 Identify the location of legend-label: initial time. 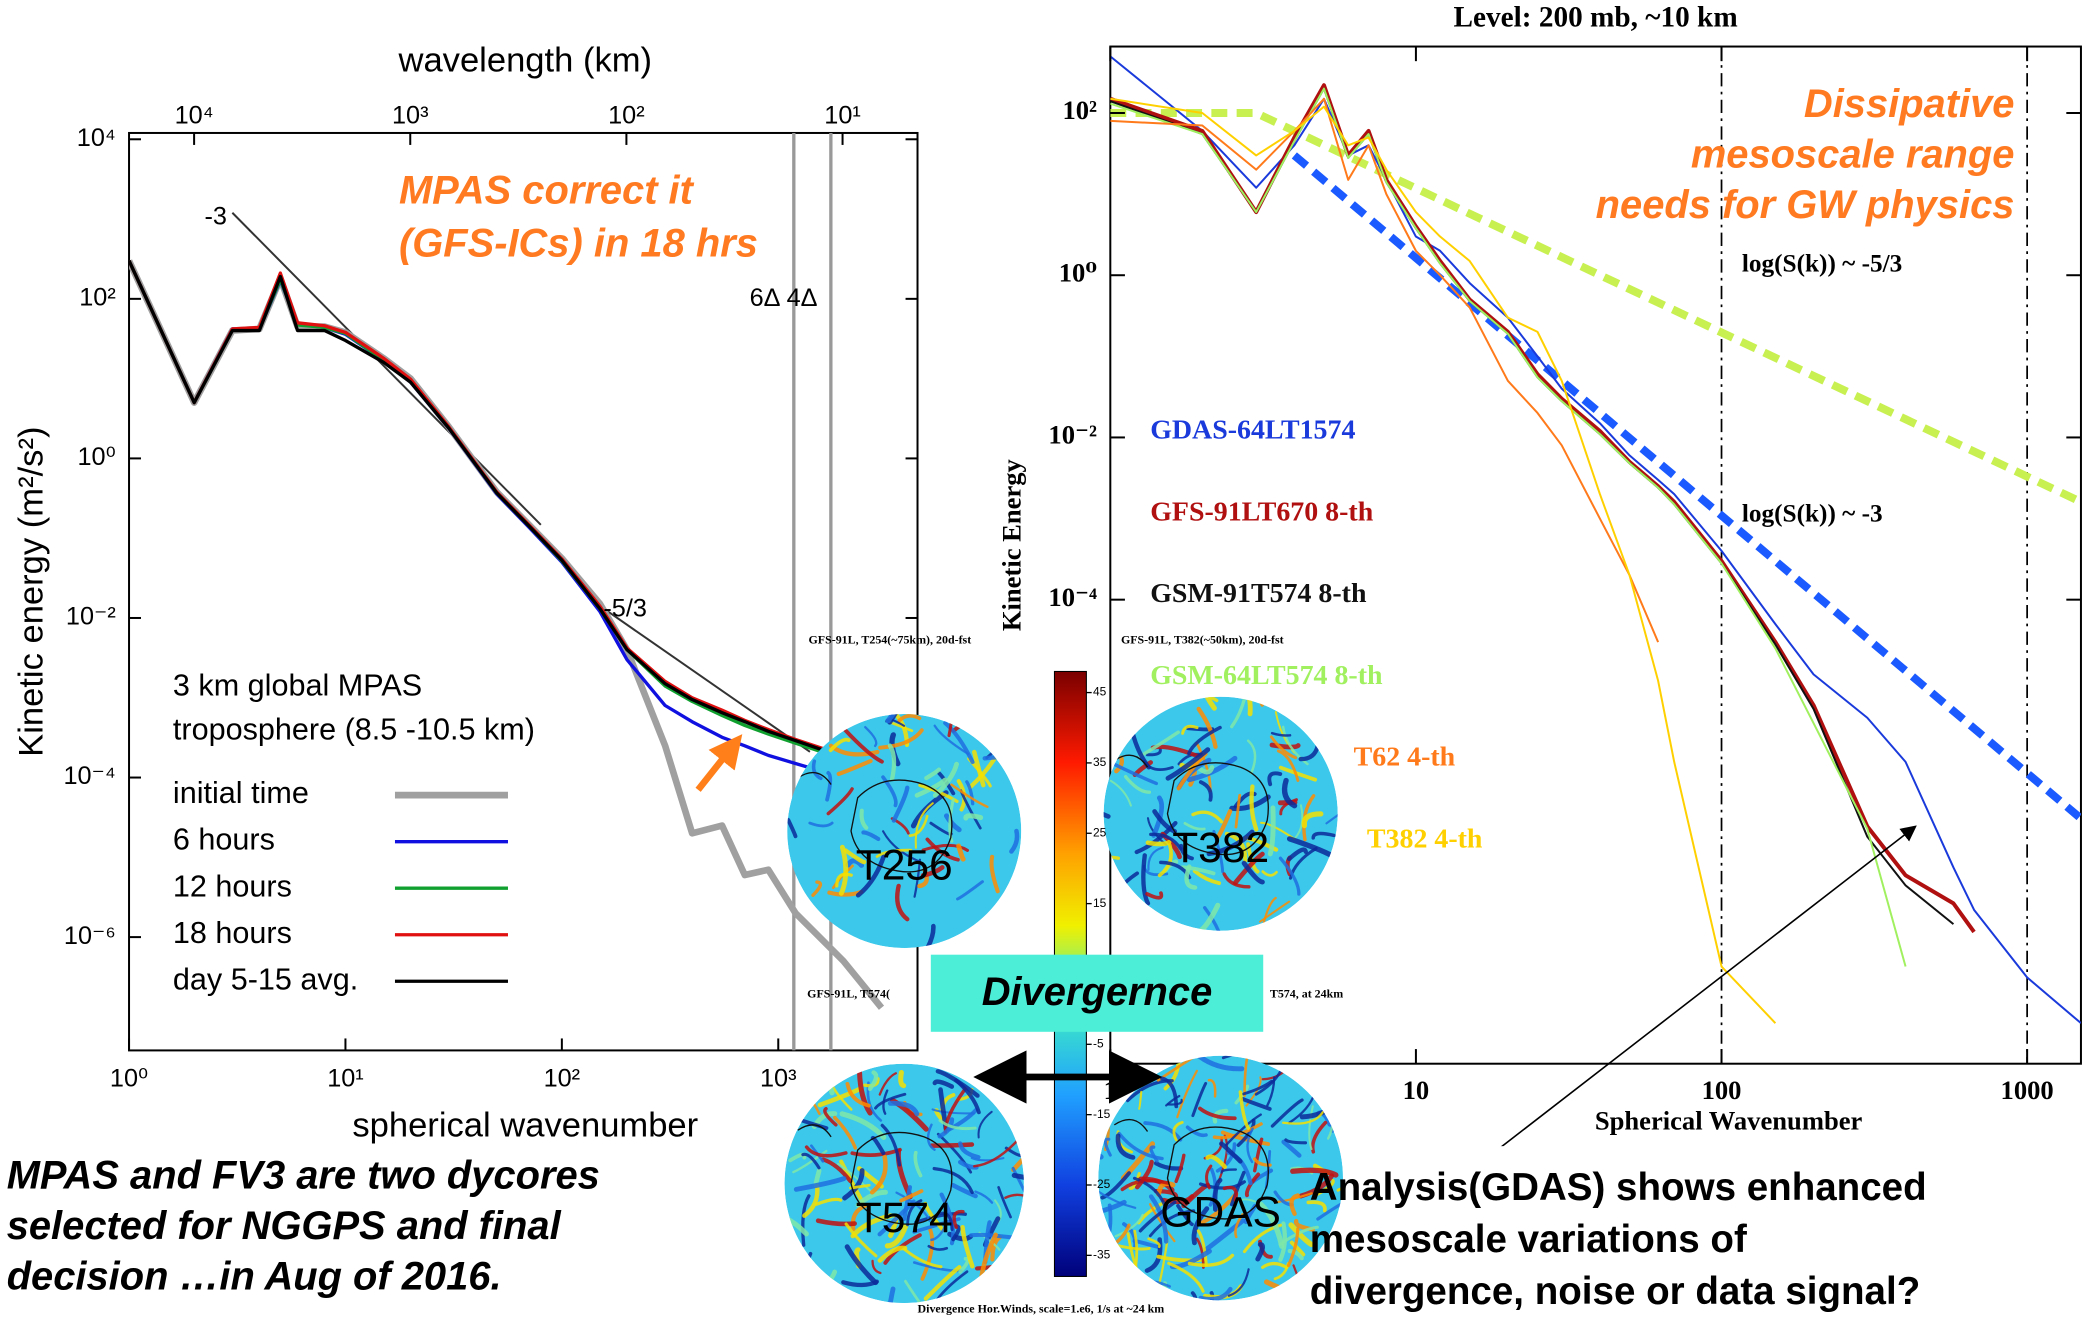
(241, 793).